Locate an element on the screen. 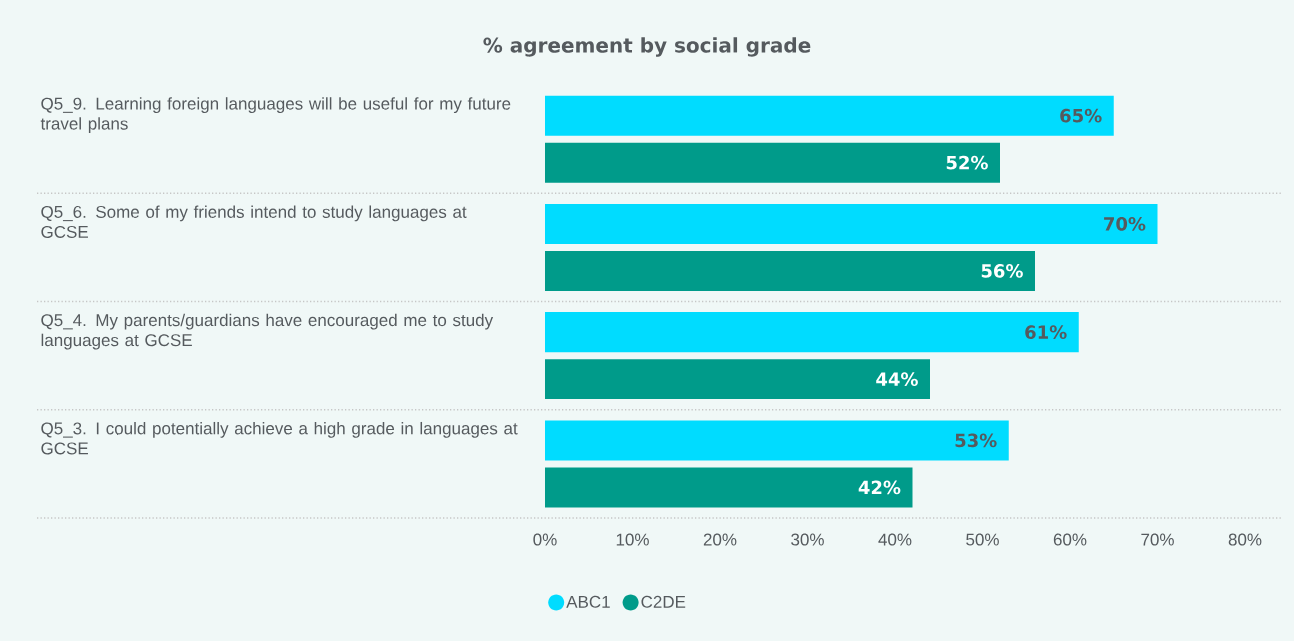 This screenshot has width=1294, height=641. x-tick-label: 50% is located at coordinates (982, 539).